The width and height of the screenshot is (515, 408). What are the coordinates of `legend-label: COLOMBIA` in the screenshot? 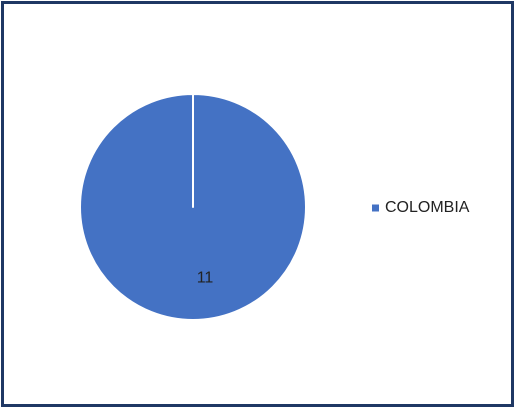 It's located at (427, 207).